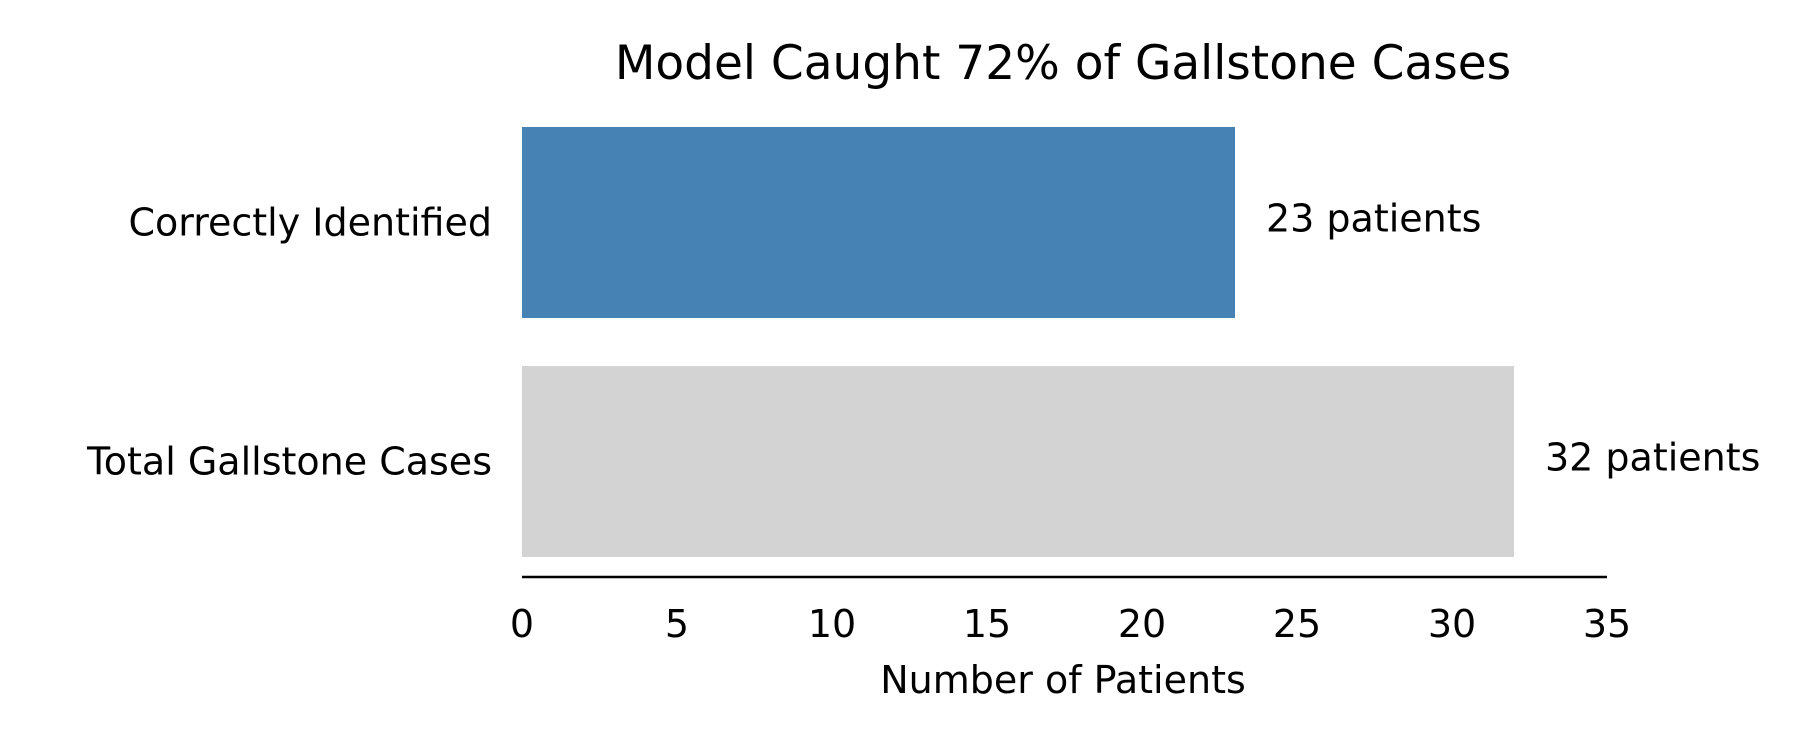  Describe the element at coordinates (310, 223) in the screenshot. I see `category-label: Correctly Identified` at that location.